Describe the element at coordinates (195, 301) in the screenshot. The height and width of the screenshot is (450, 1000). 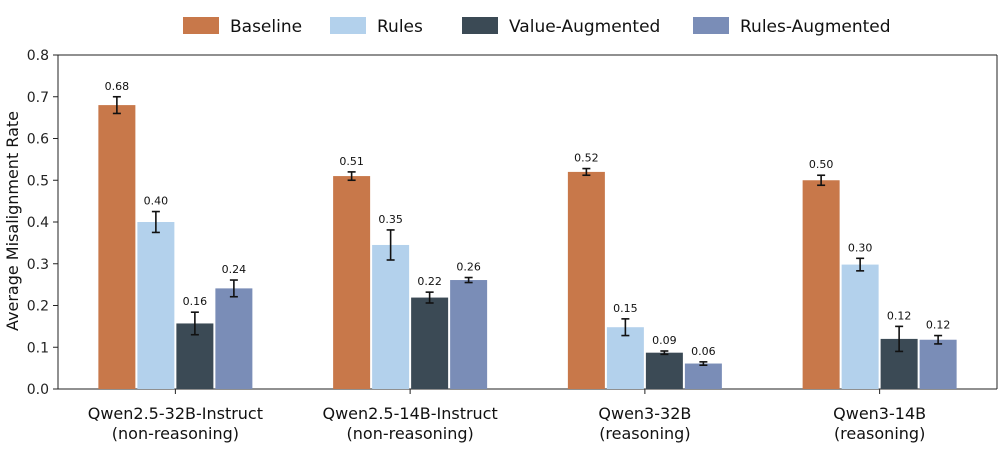
I see `data-label: 0.16` at that location.